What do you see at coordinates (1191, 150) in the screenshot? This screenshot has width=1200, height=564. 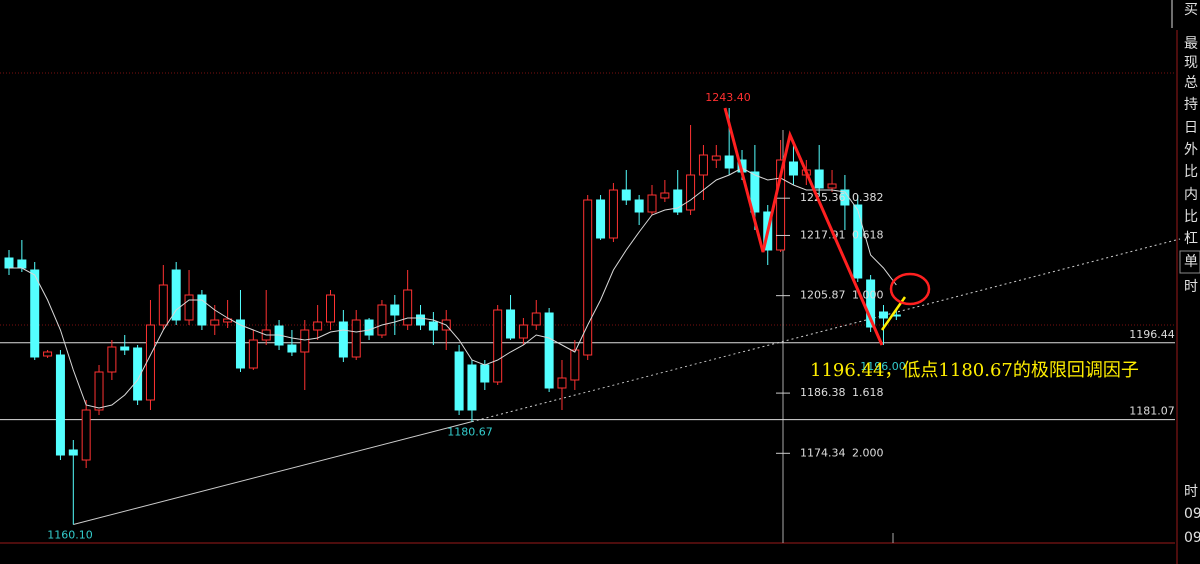 I see `side-label: 外` at bounding box center [1191, 150].